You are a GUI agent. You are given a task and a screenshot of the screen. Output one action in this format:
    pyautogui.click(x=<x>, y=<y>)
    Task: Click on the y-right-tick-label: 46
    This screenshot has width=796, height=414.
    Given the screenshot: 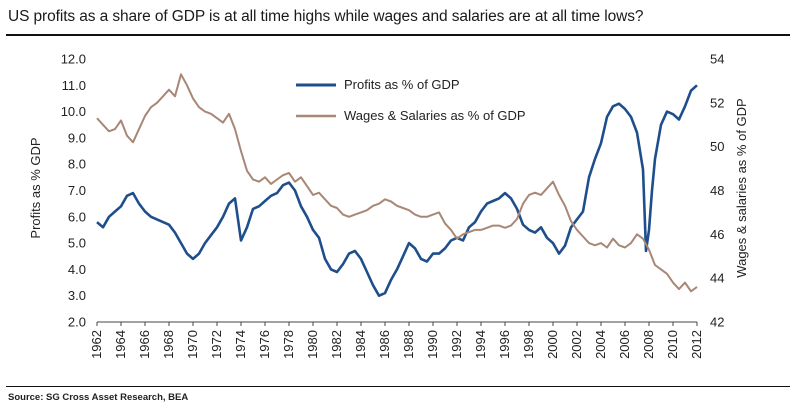 What is the action you would take?
    pyautogui.click(x=717, y=234)
    